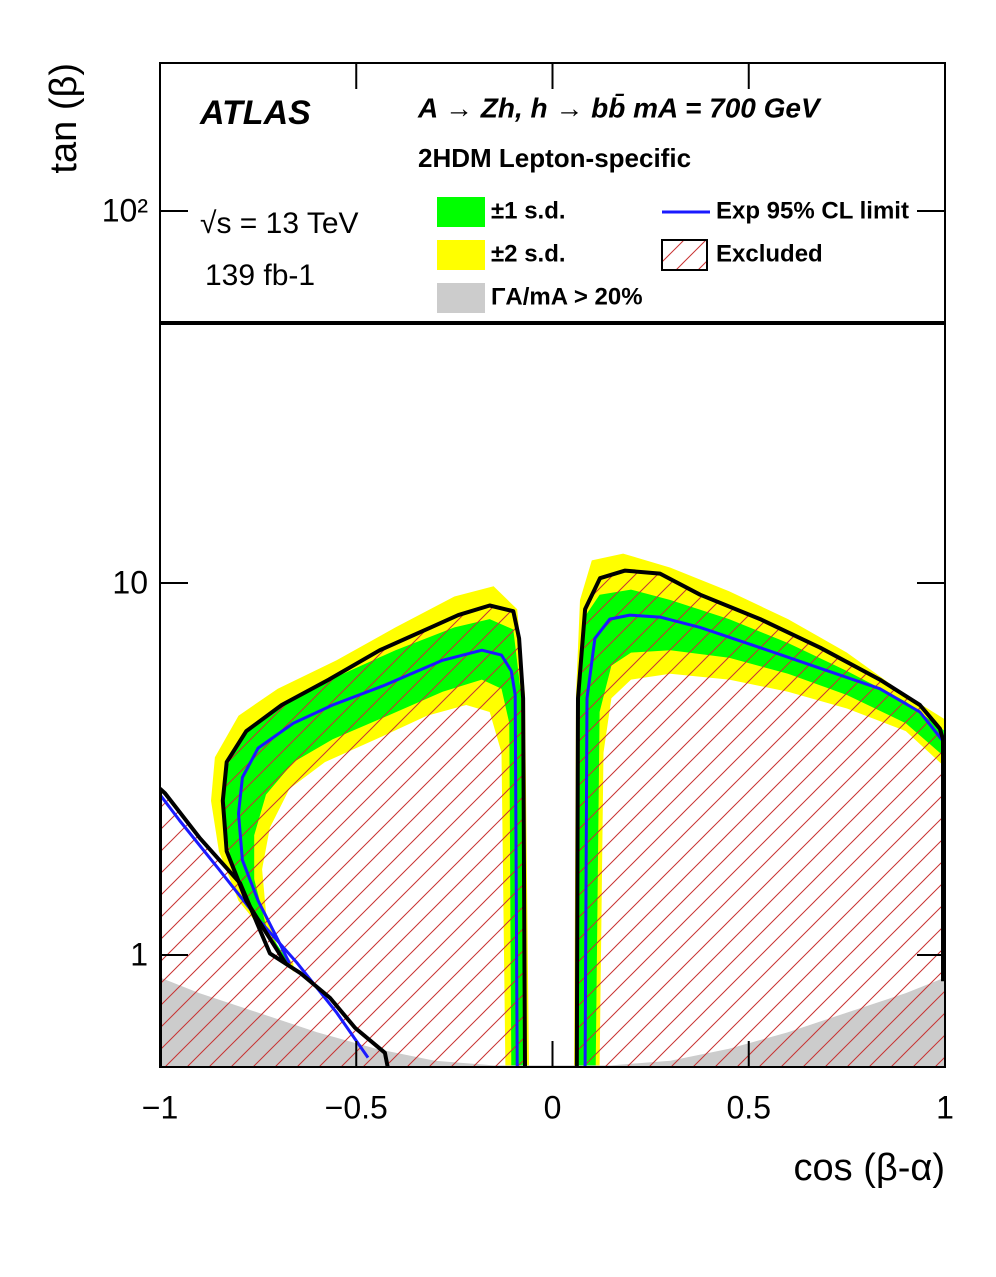 This screenshot has height=1277, width=996. What do you see at coordinates (567, 296) in the screenshot?
I see `legend-label: ΓA/mA > 20%` at bounding box center [567, 296].